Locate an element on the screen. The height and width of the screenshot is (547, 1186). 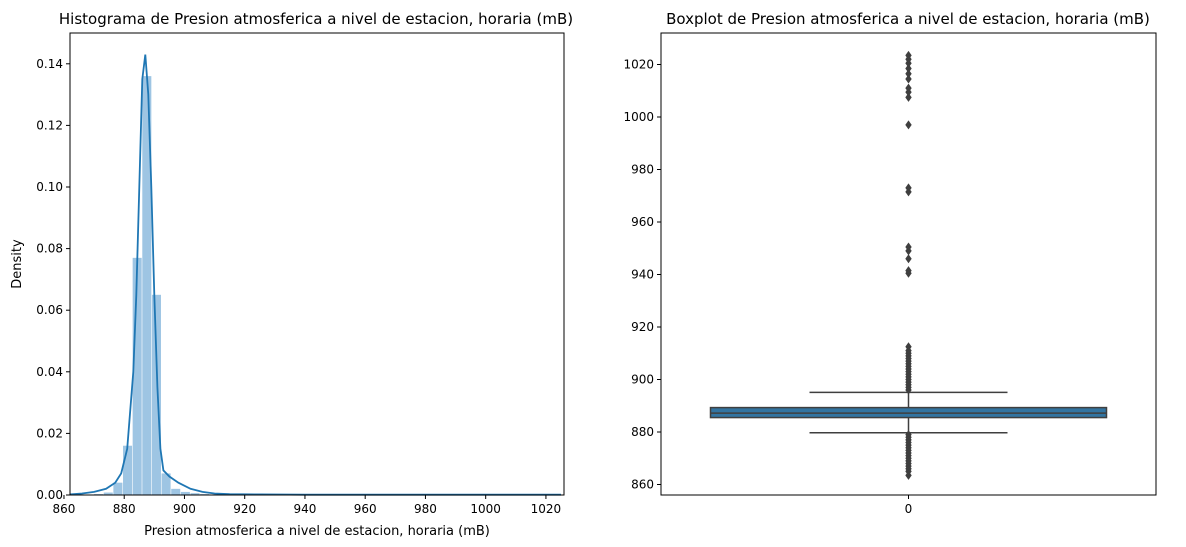
boxplot-y-tick-label: 980 is located at coordinates (642, 170).